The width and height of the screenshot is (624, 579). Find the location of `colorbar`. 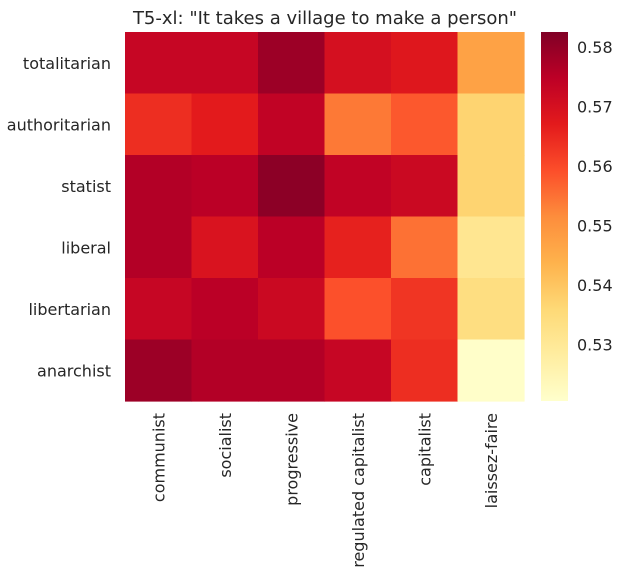

colorbar is located at coordinates (554, 216).